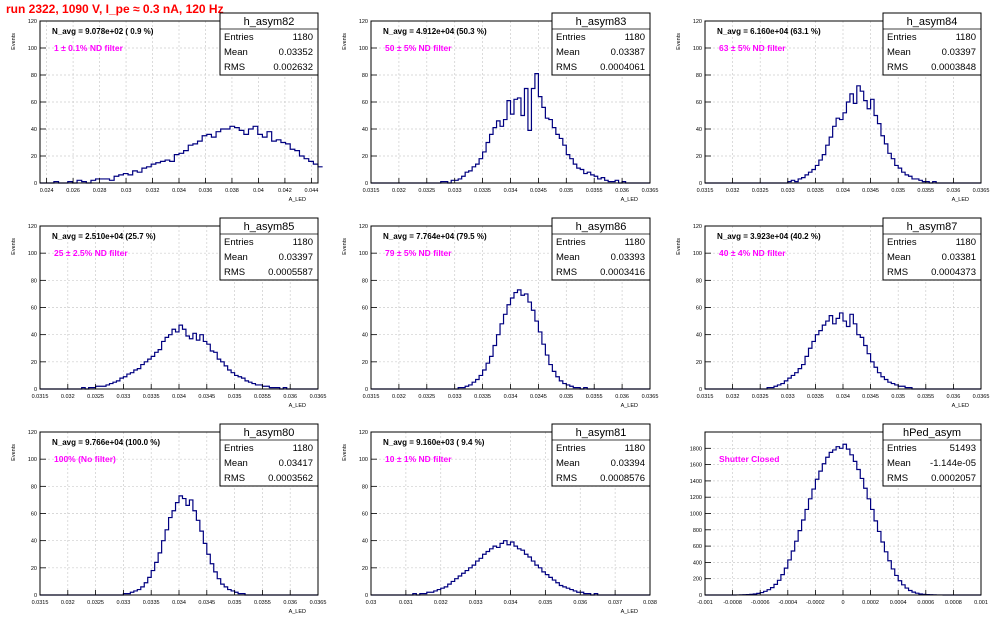 Image resolution: width=996 pixels, height=622 pixels. What do you see at coordinates (898, 603) in the screenshot?
I see `x-tick-label: 0.0004` at bounding box center [898, 603].